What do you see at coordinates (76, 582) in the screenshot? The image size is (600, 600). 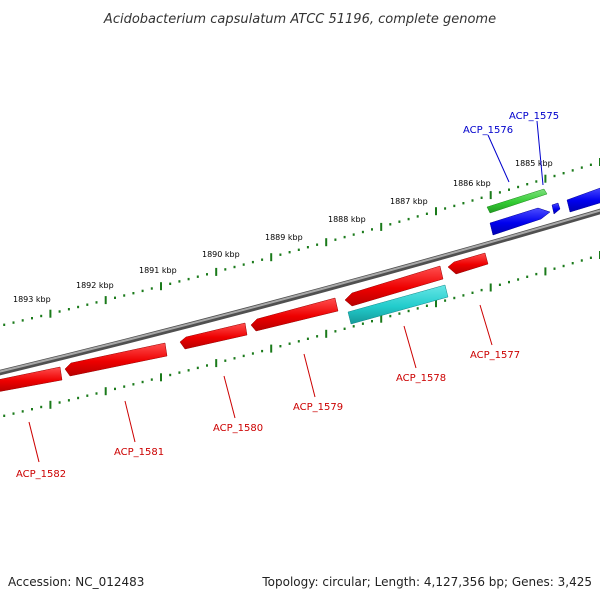 I see `accession-text: Accession: NC_012483` at bounding box center [76, 582].